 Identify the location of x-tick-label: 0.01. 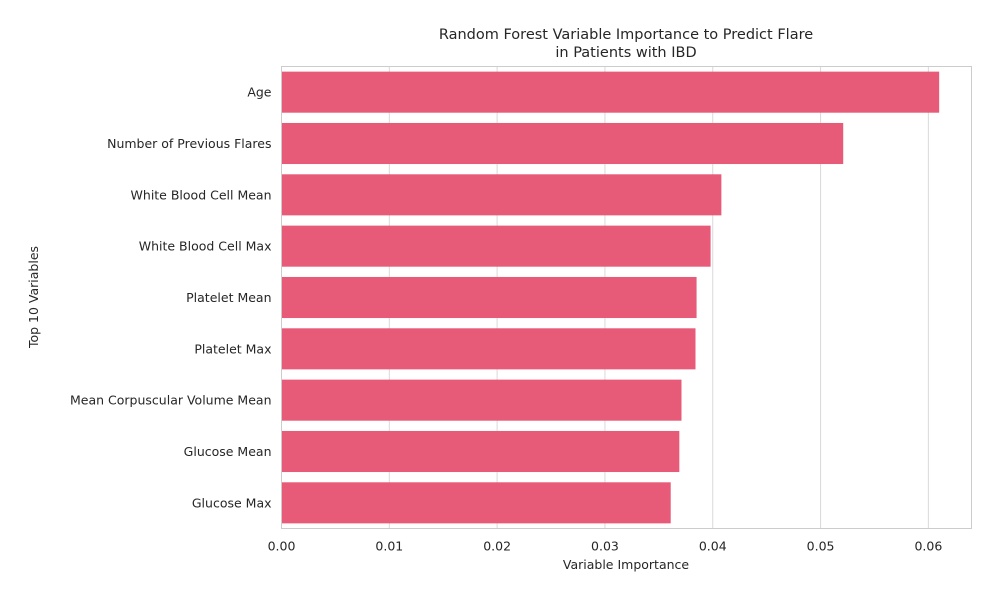
(389, 546).